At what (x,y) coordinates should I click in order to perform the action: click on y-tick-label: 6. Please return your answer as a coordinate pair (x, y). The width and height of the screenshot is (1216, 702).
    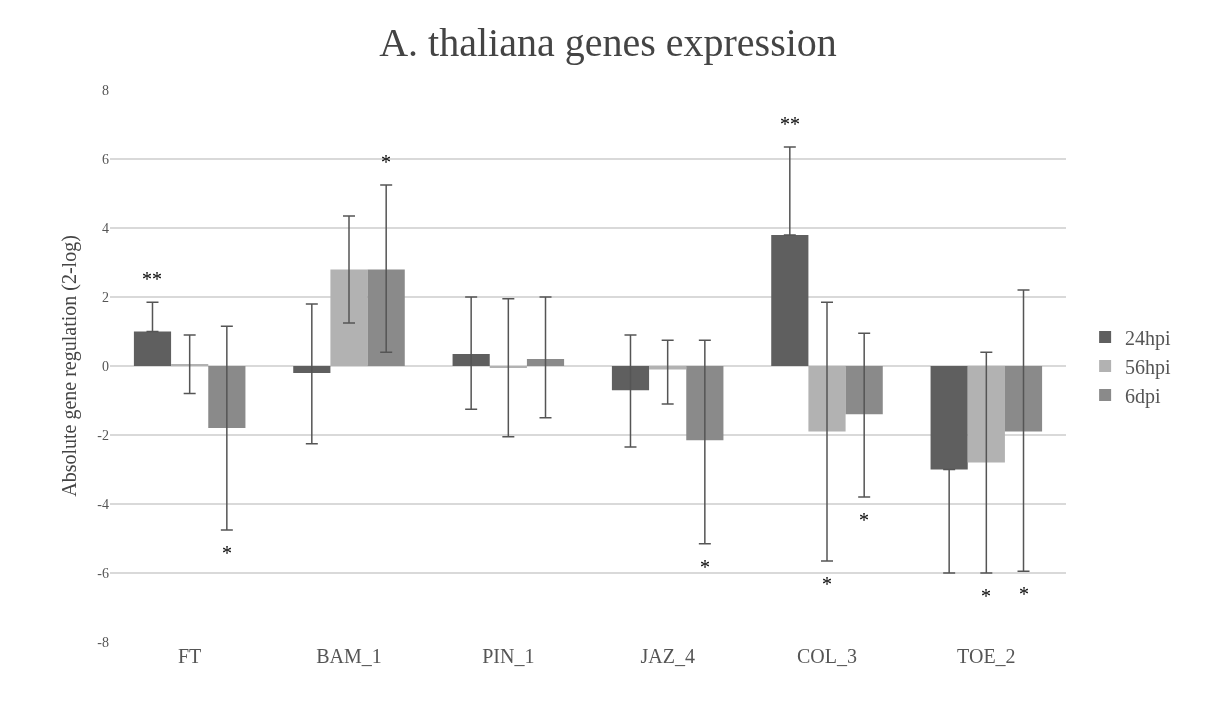
    Looking at the image, I should click on (105, 159).